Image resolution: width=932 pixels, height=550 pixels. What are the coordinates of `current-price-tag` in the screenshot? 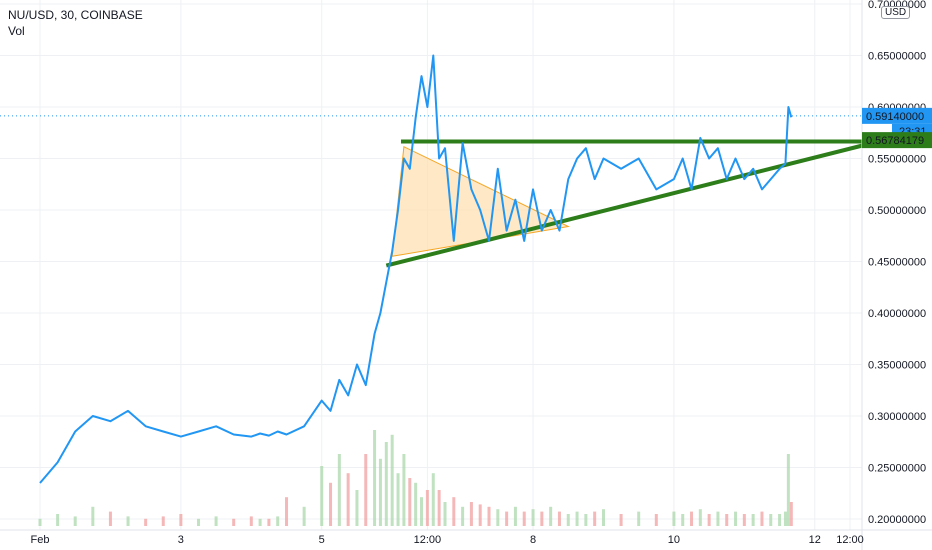 It's located at (897, 115).